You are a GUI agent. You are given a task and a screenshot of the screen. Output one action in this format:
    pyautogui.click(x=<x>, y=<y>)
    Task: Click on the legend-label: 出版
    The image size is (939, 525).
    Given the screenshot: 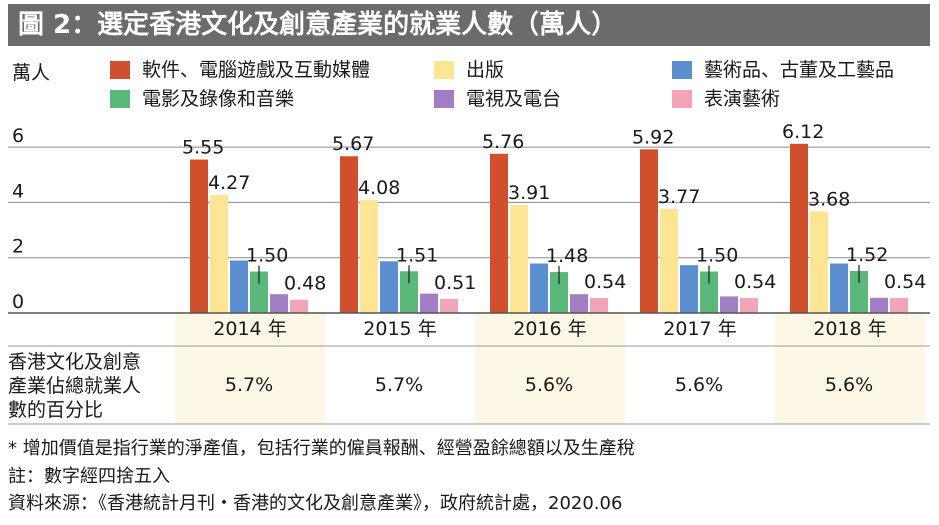 What is the action you would take?
    pyautogui.click(x=485, y=70)
    